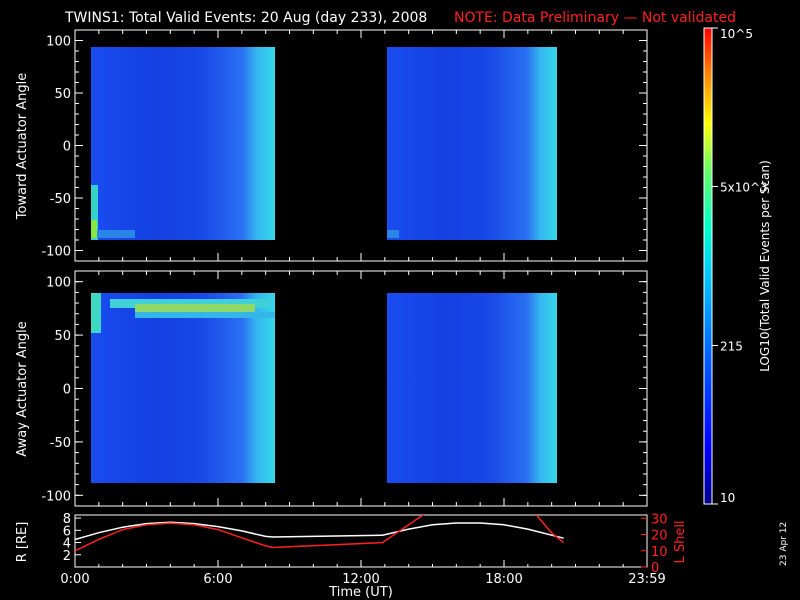  I want to click on toward-block-1-bottom-feature, so click(116, 234).